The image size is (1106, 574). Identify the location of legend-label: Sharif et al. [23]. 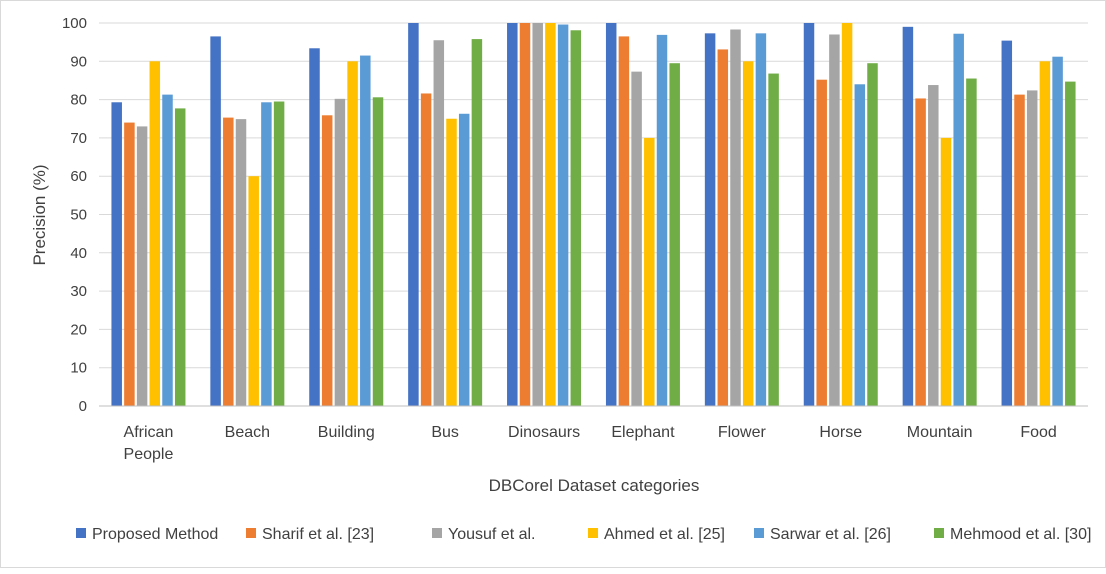
(318, 534).